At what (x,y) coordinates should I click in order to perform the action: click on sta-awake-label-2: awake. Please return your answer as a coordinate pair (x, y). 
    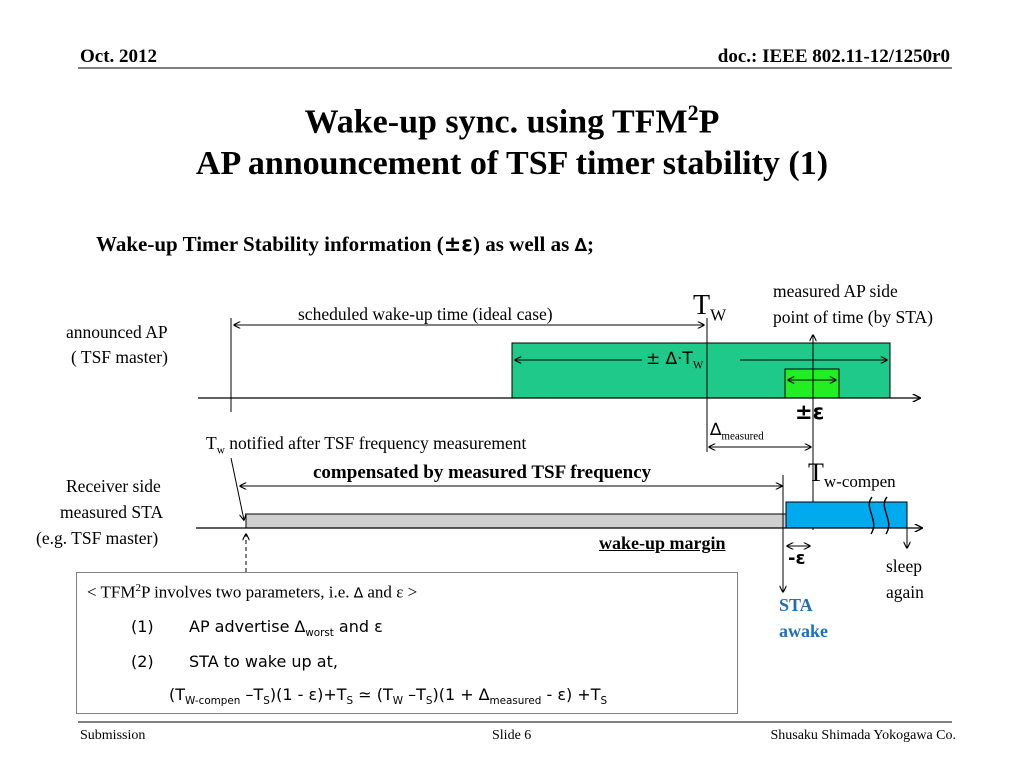
    Looking at the image, I should click on (803, 631).